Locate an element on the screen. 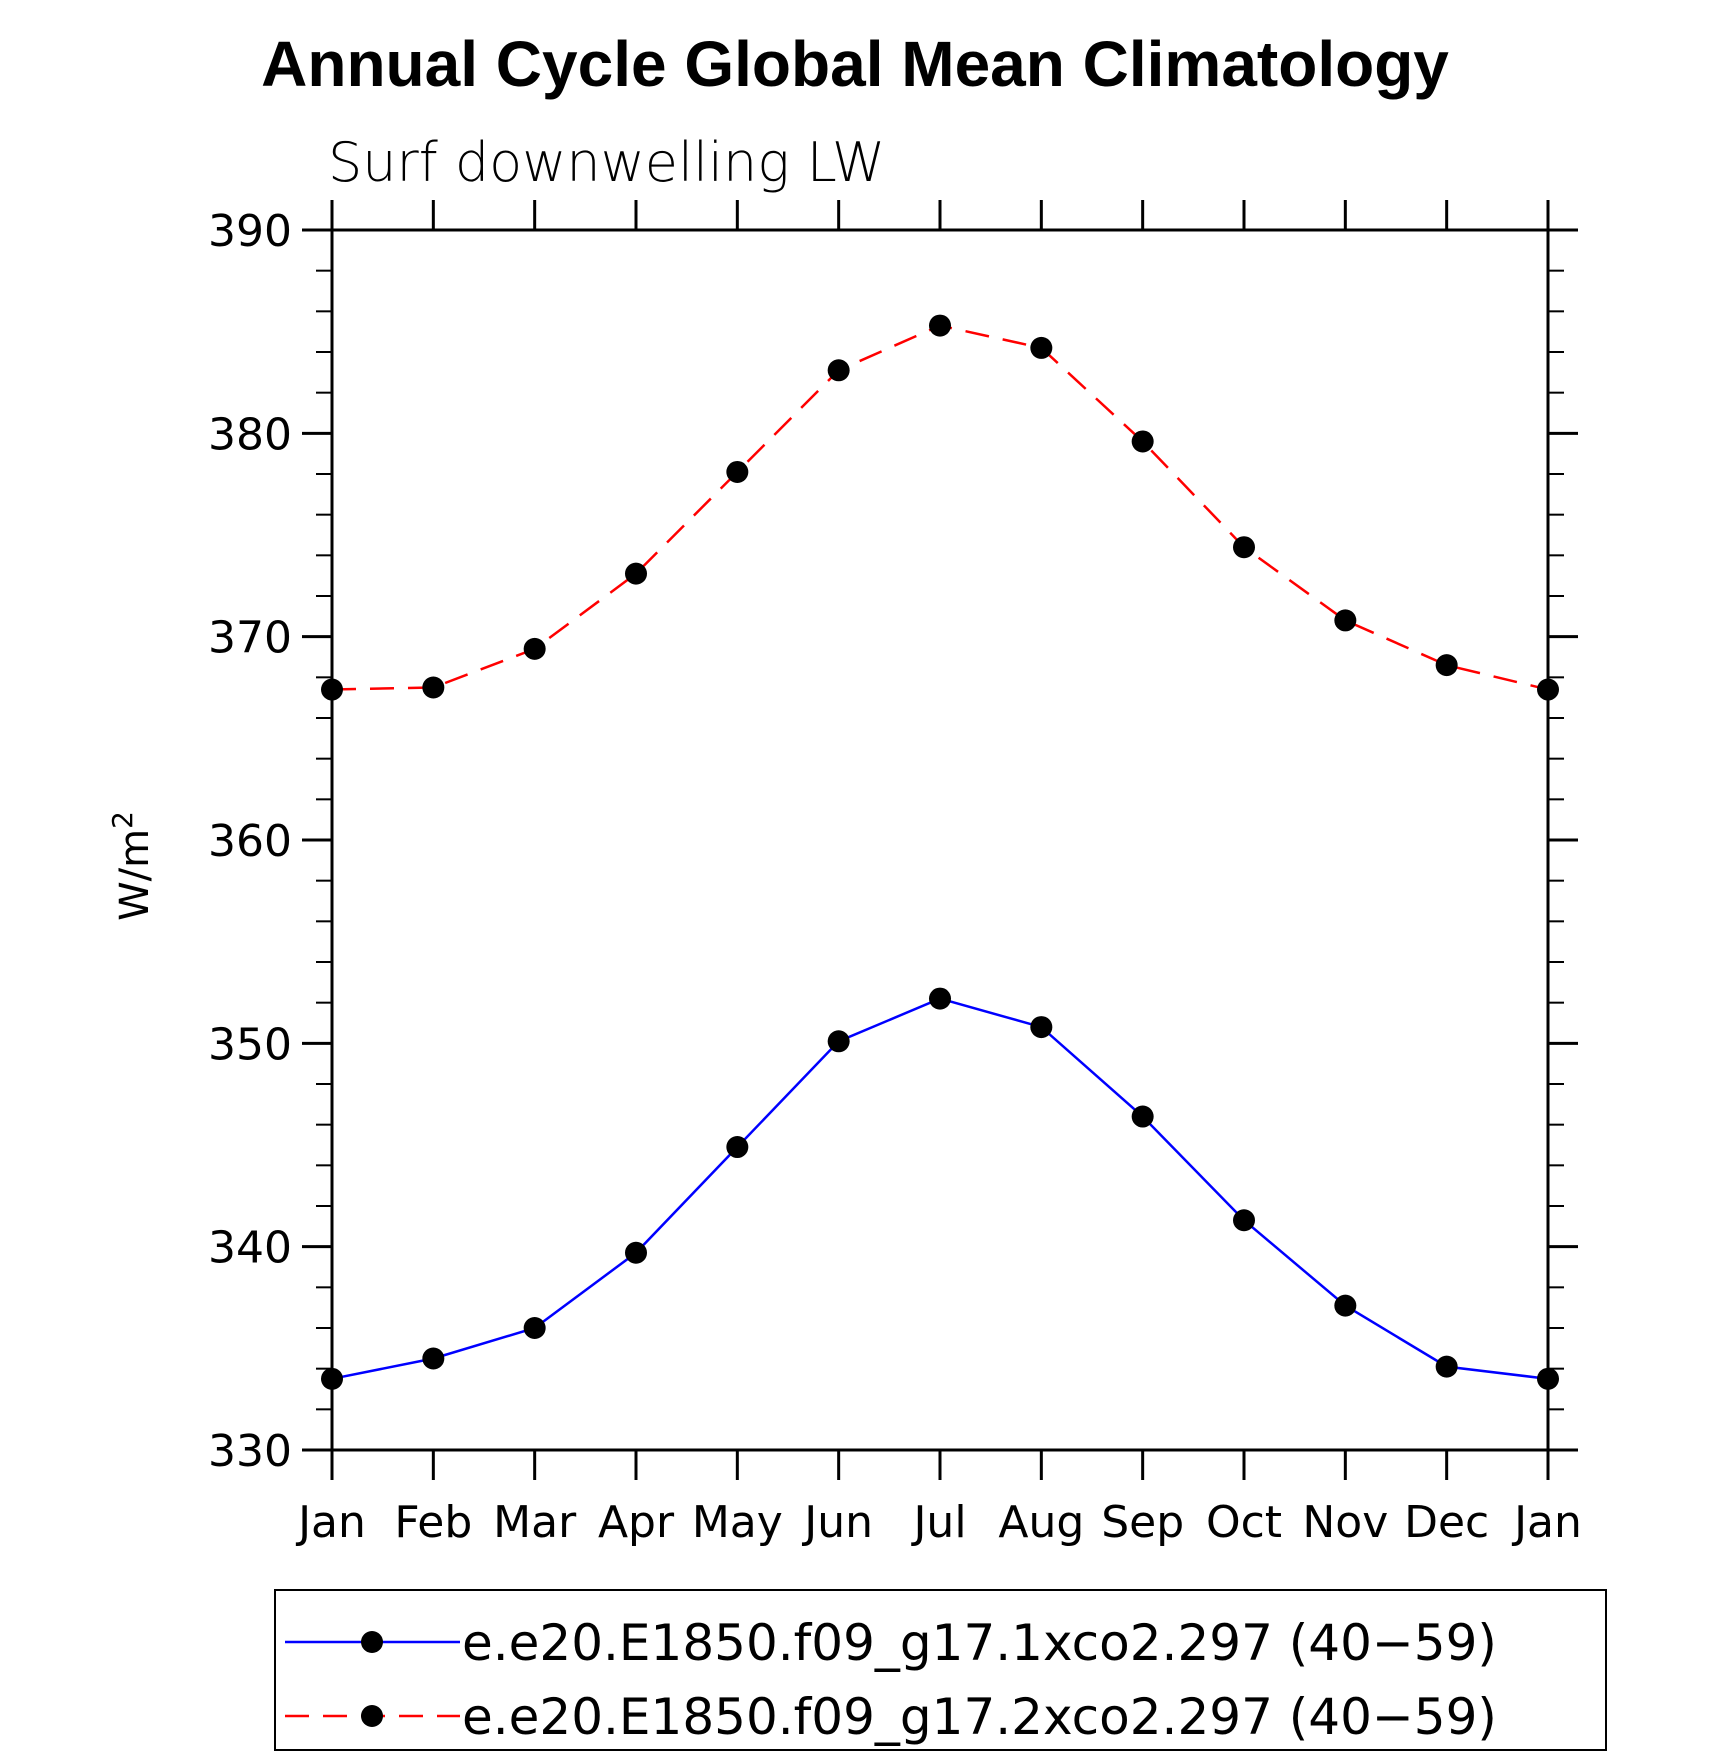 This screenshot has height=1756, width=1710. legend-label: e.e20.E1850.f09_g17.1xco2.297 (40−59) is located at coordinates (979, 1643).